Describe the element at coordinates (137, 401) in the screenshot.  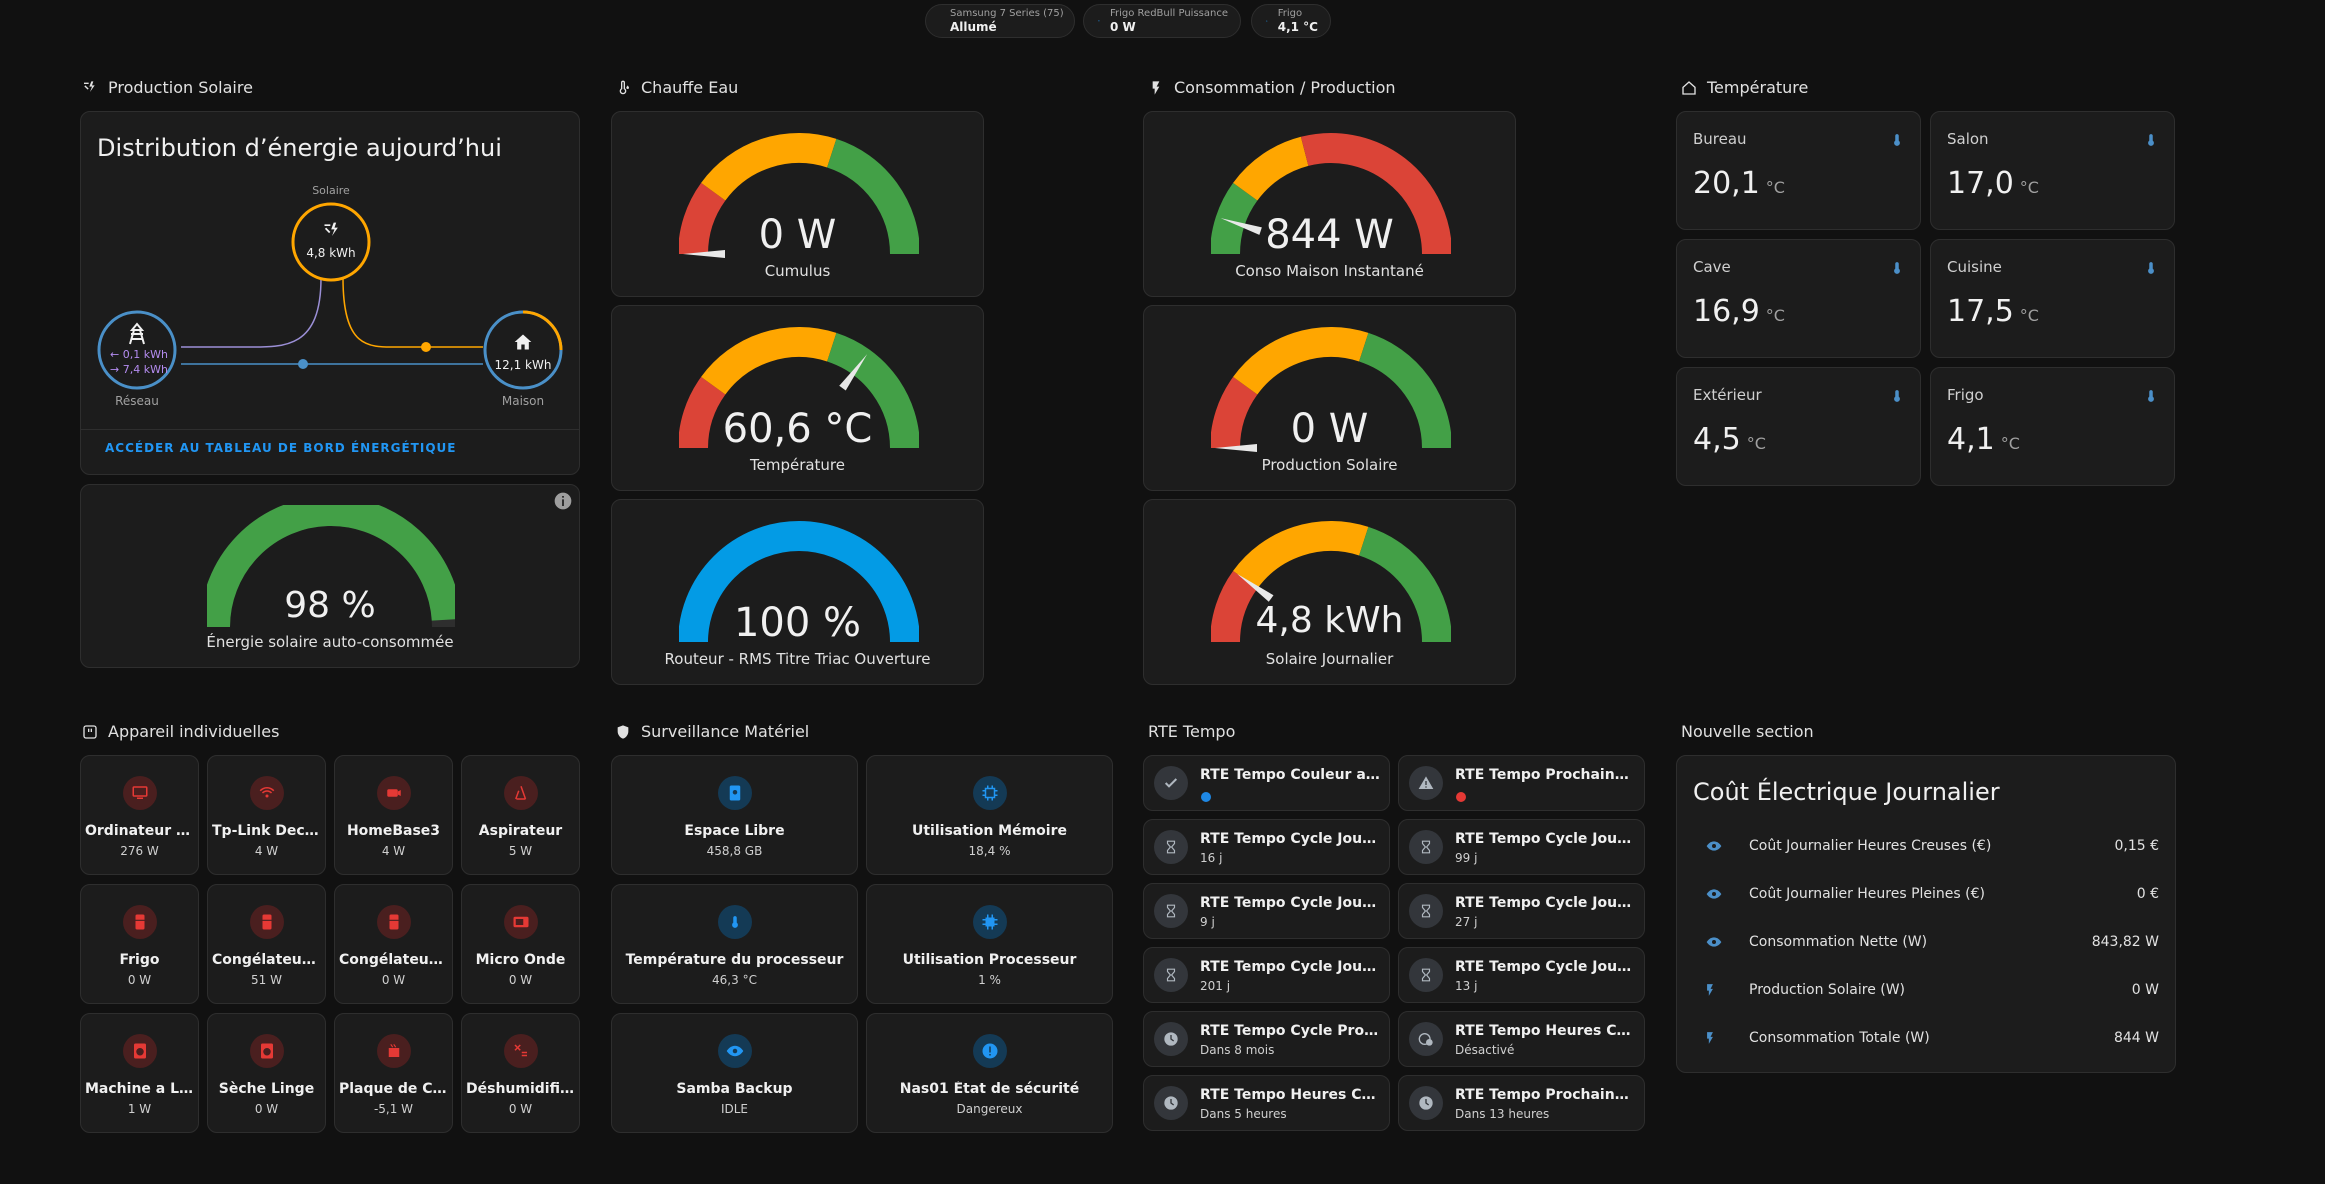
I see `grid-node-label: Réseau` at that location.